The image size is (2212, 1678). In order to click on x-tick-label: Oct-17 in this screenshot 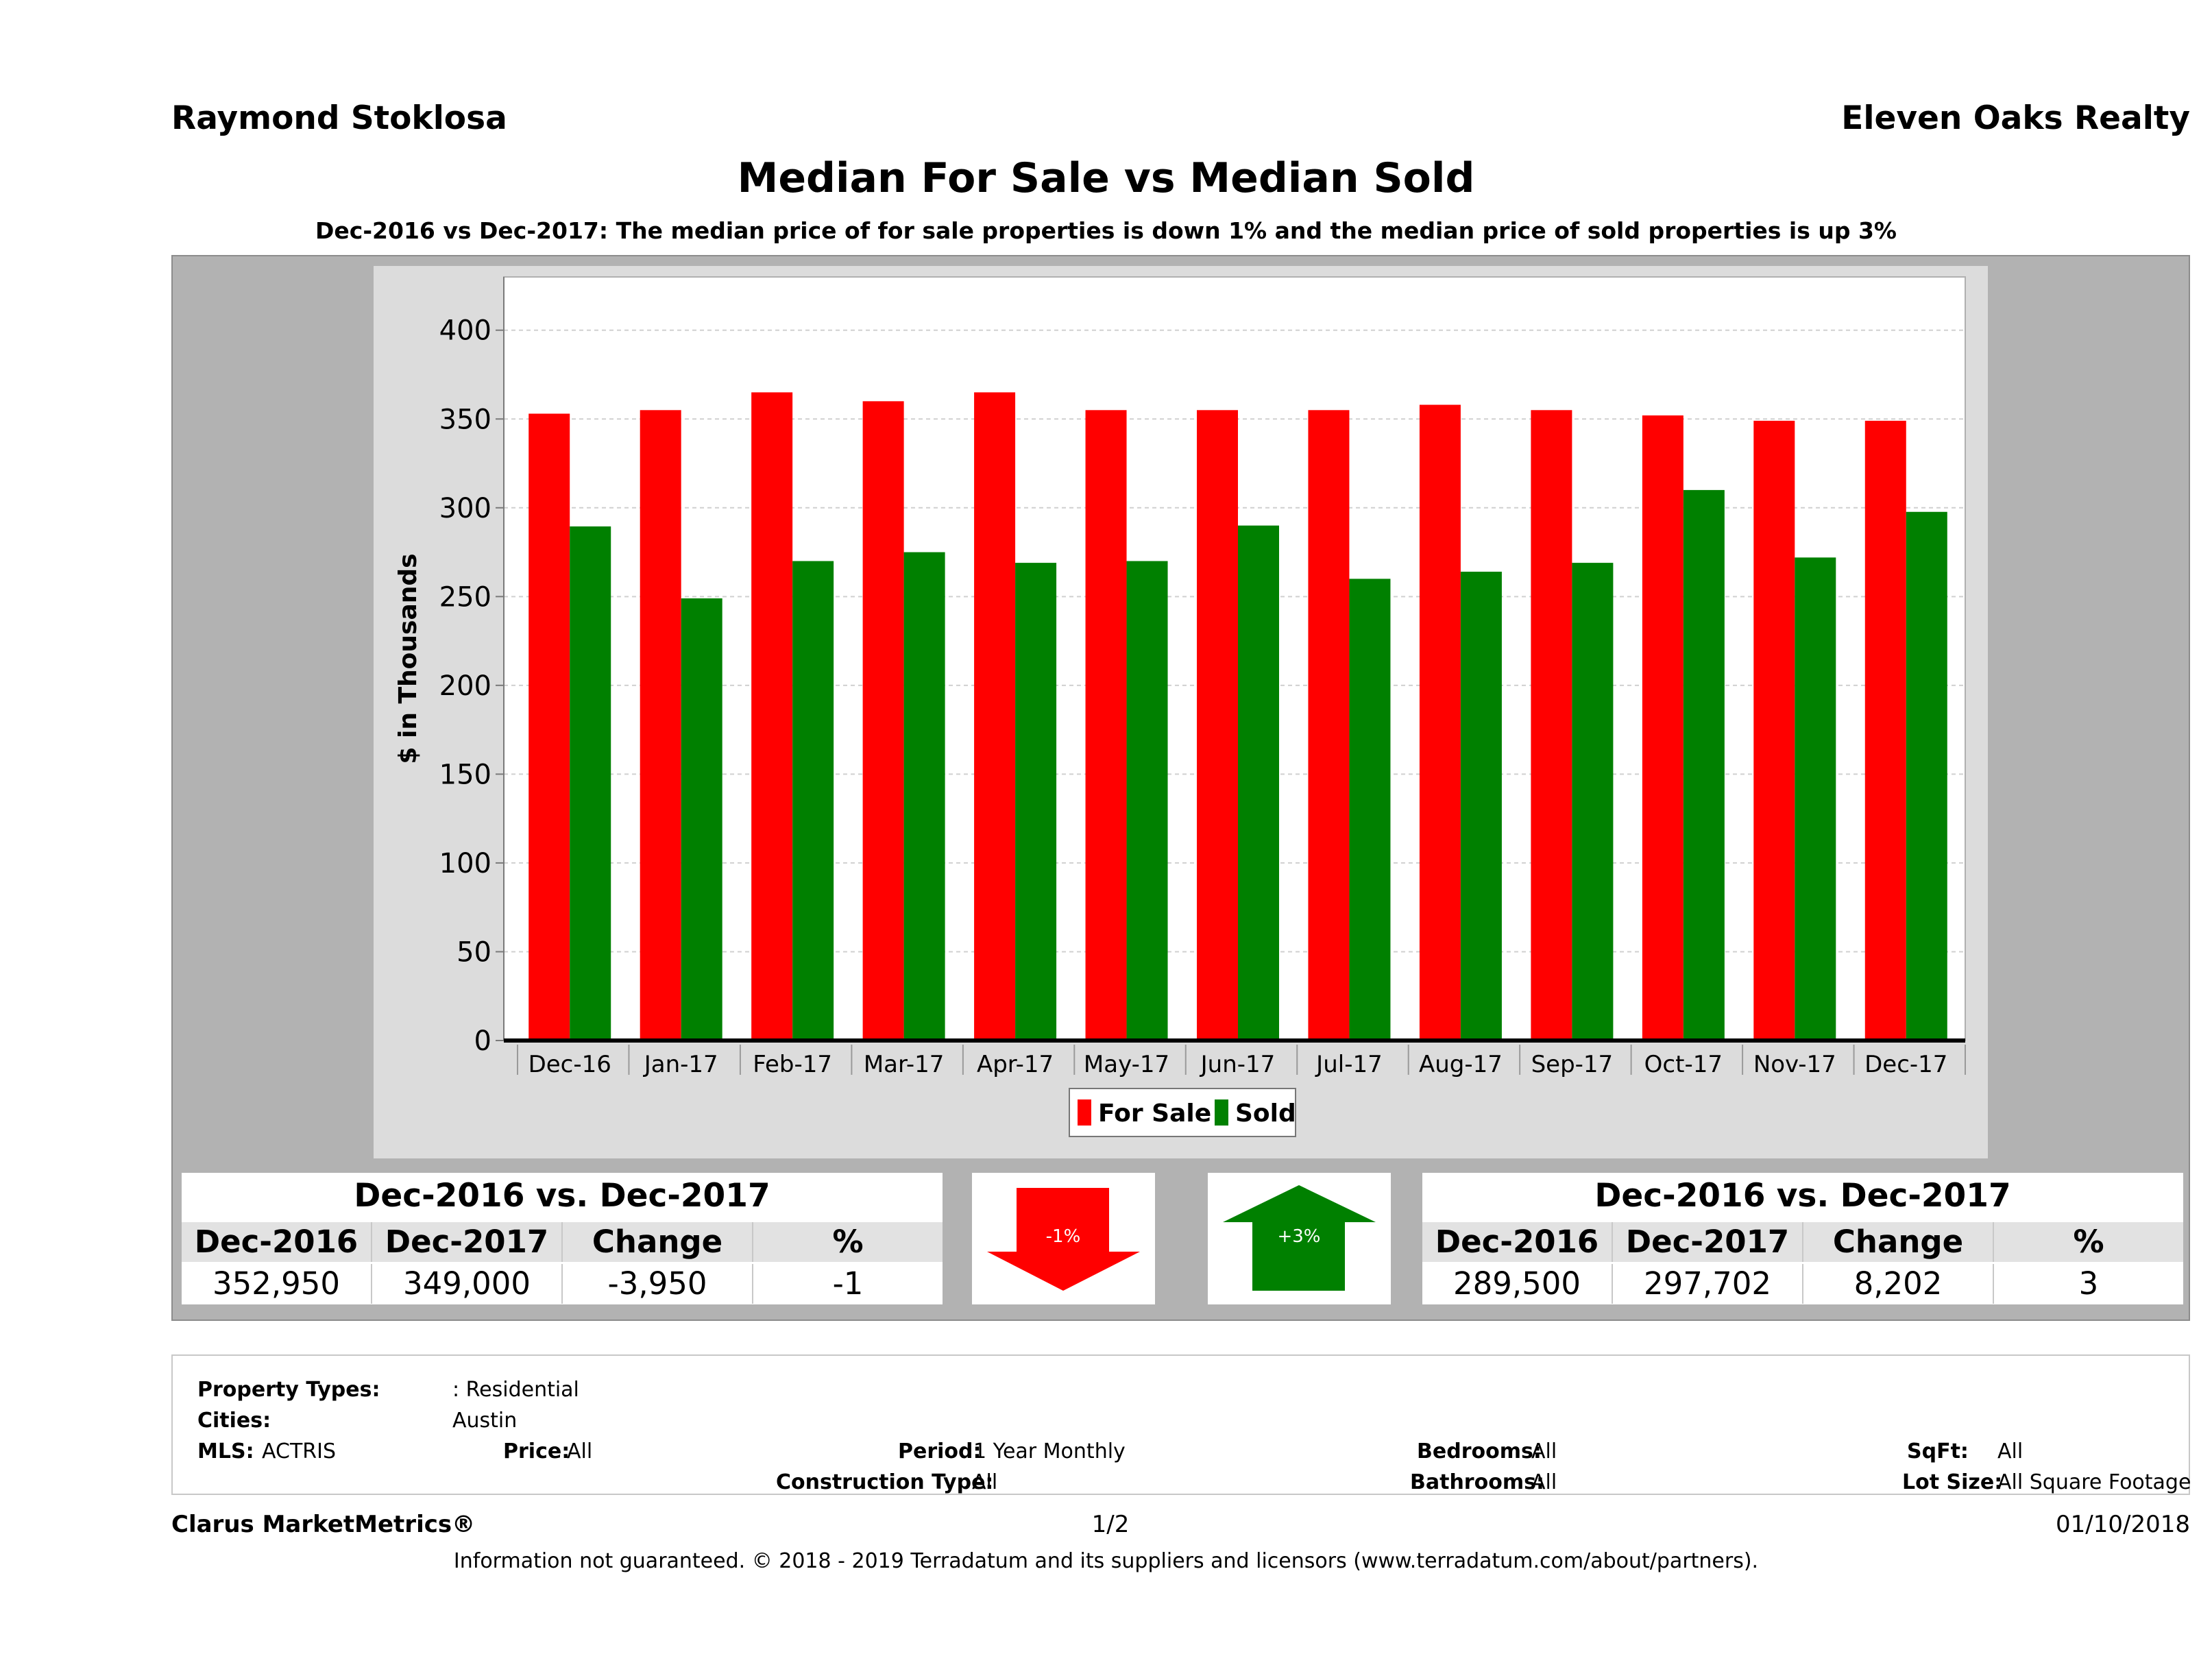, I will do `click(1683, 1064)`.